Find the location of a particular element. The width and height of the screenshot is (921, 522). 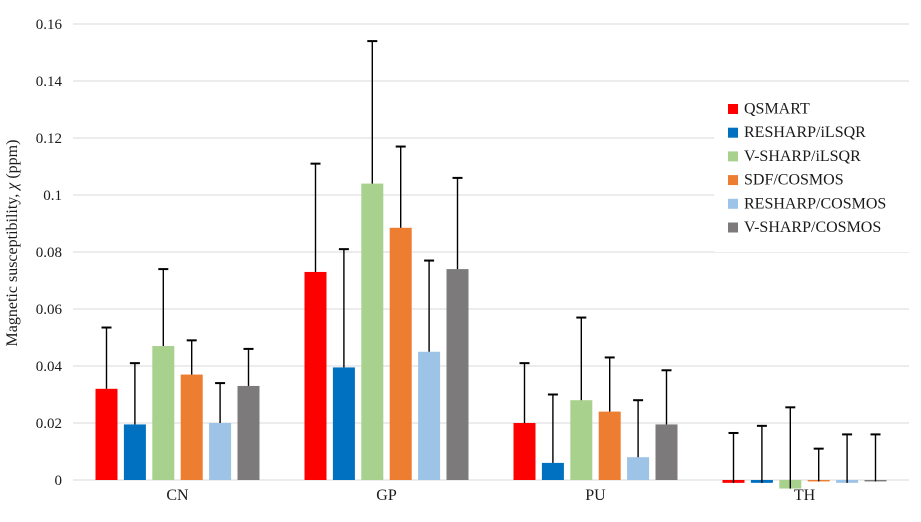

legend-label: V-SHARP/COSMOS is located at coordinates (812, 227).